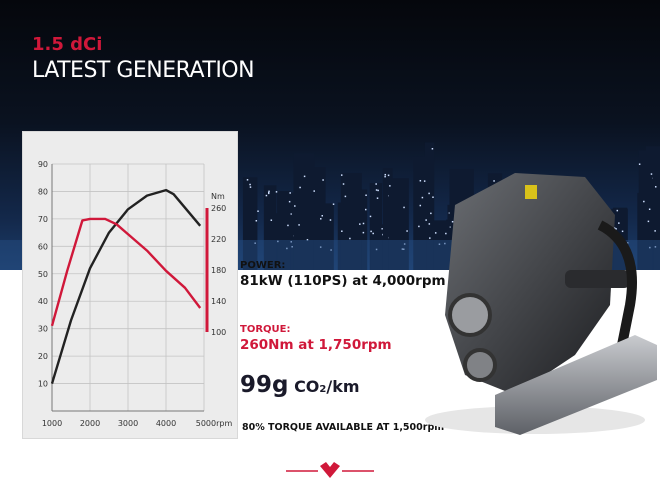 This screenshot has width=660, height=495. What do you see at coordinates (343, 281) in the screenshot?
I see `power-value: 81kW (110PS) at 4,000rpm` at bounding box center [343, 281].